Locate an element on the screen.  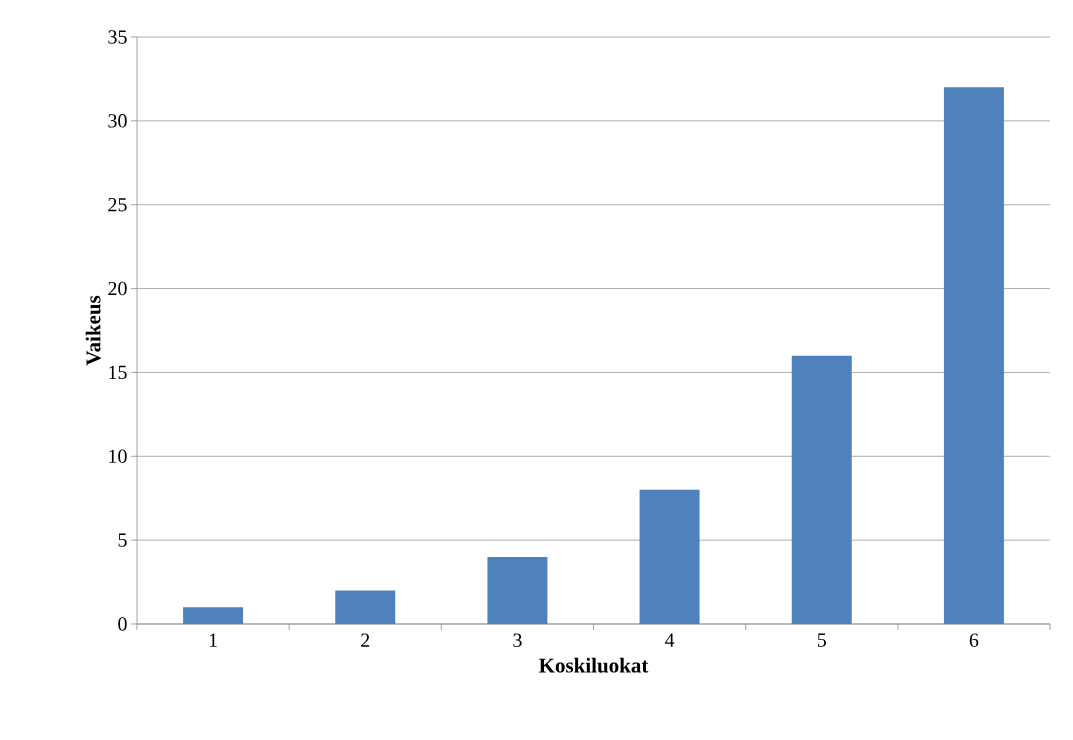
x-tick-label: 6 is located at coordinates (974, 640).